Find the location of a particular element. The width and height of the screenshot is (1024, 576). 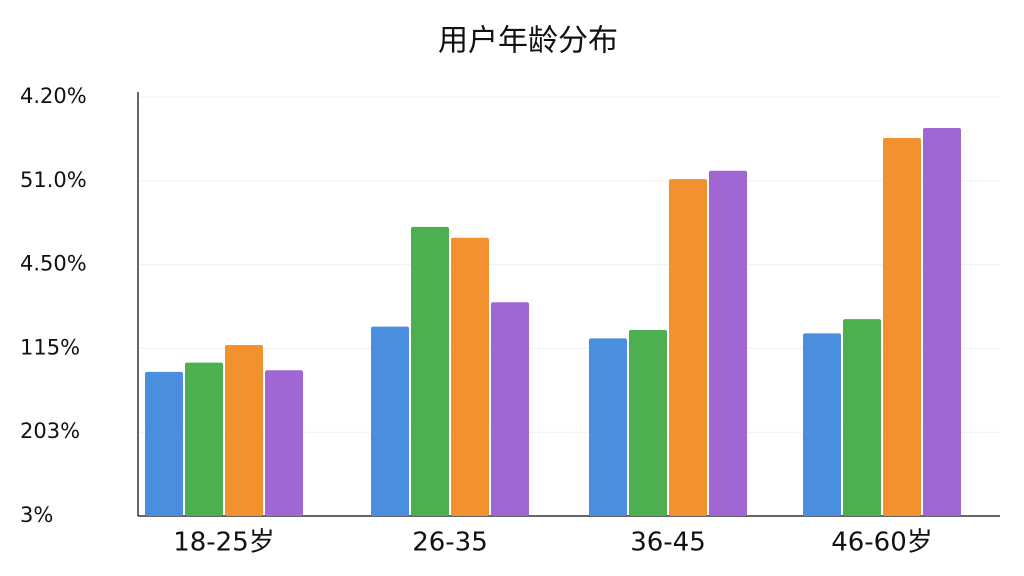

x-tick-label: 46-60岁 is located at coordinates (882, 543).